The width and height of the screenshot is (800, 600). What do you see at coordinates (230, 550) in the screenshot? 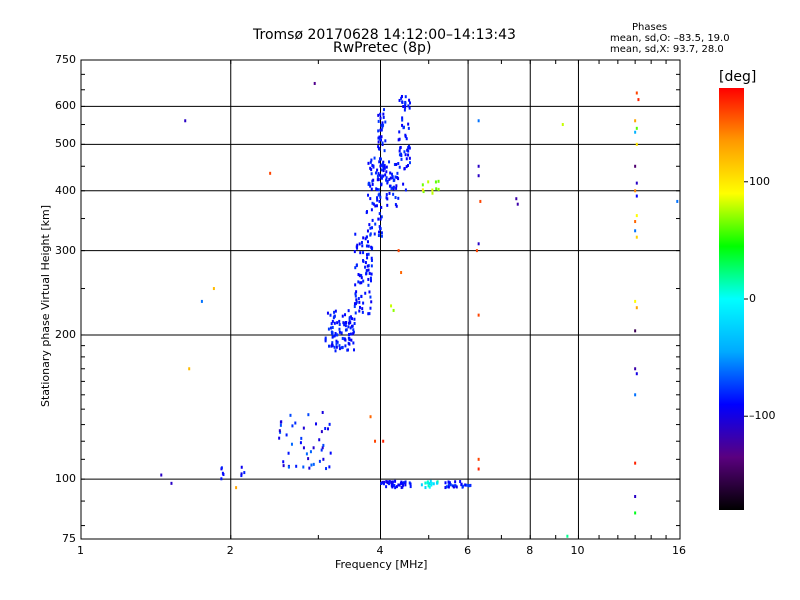
I see `x-tick-label: 2` at bounding box center [230, 550].